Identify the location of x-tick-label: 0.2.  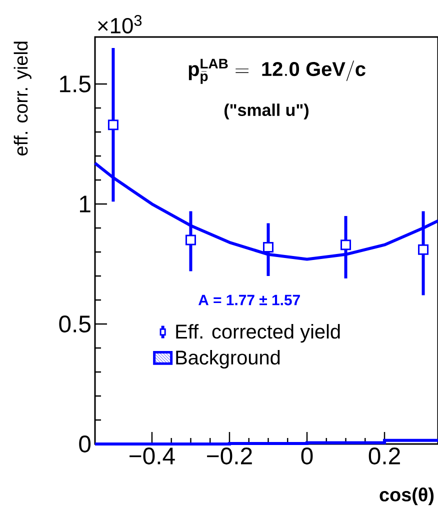
(384, 456).